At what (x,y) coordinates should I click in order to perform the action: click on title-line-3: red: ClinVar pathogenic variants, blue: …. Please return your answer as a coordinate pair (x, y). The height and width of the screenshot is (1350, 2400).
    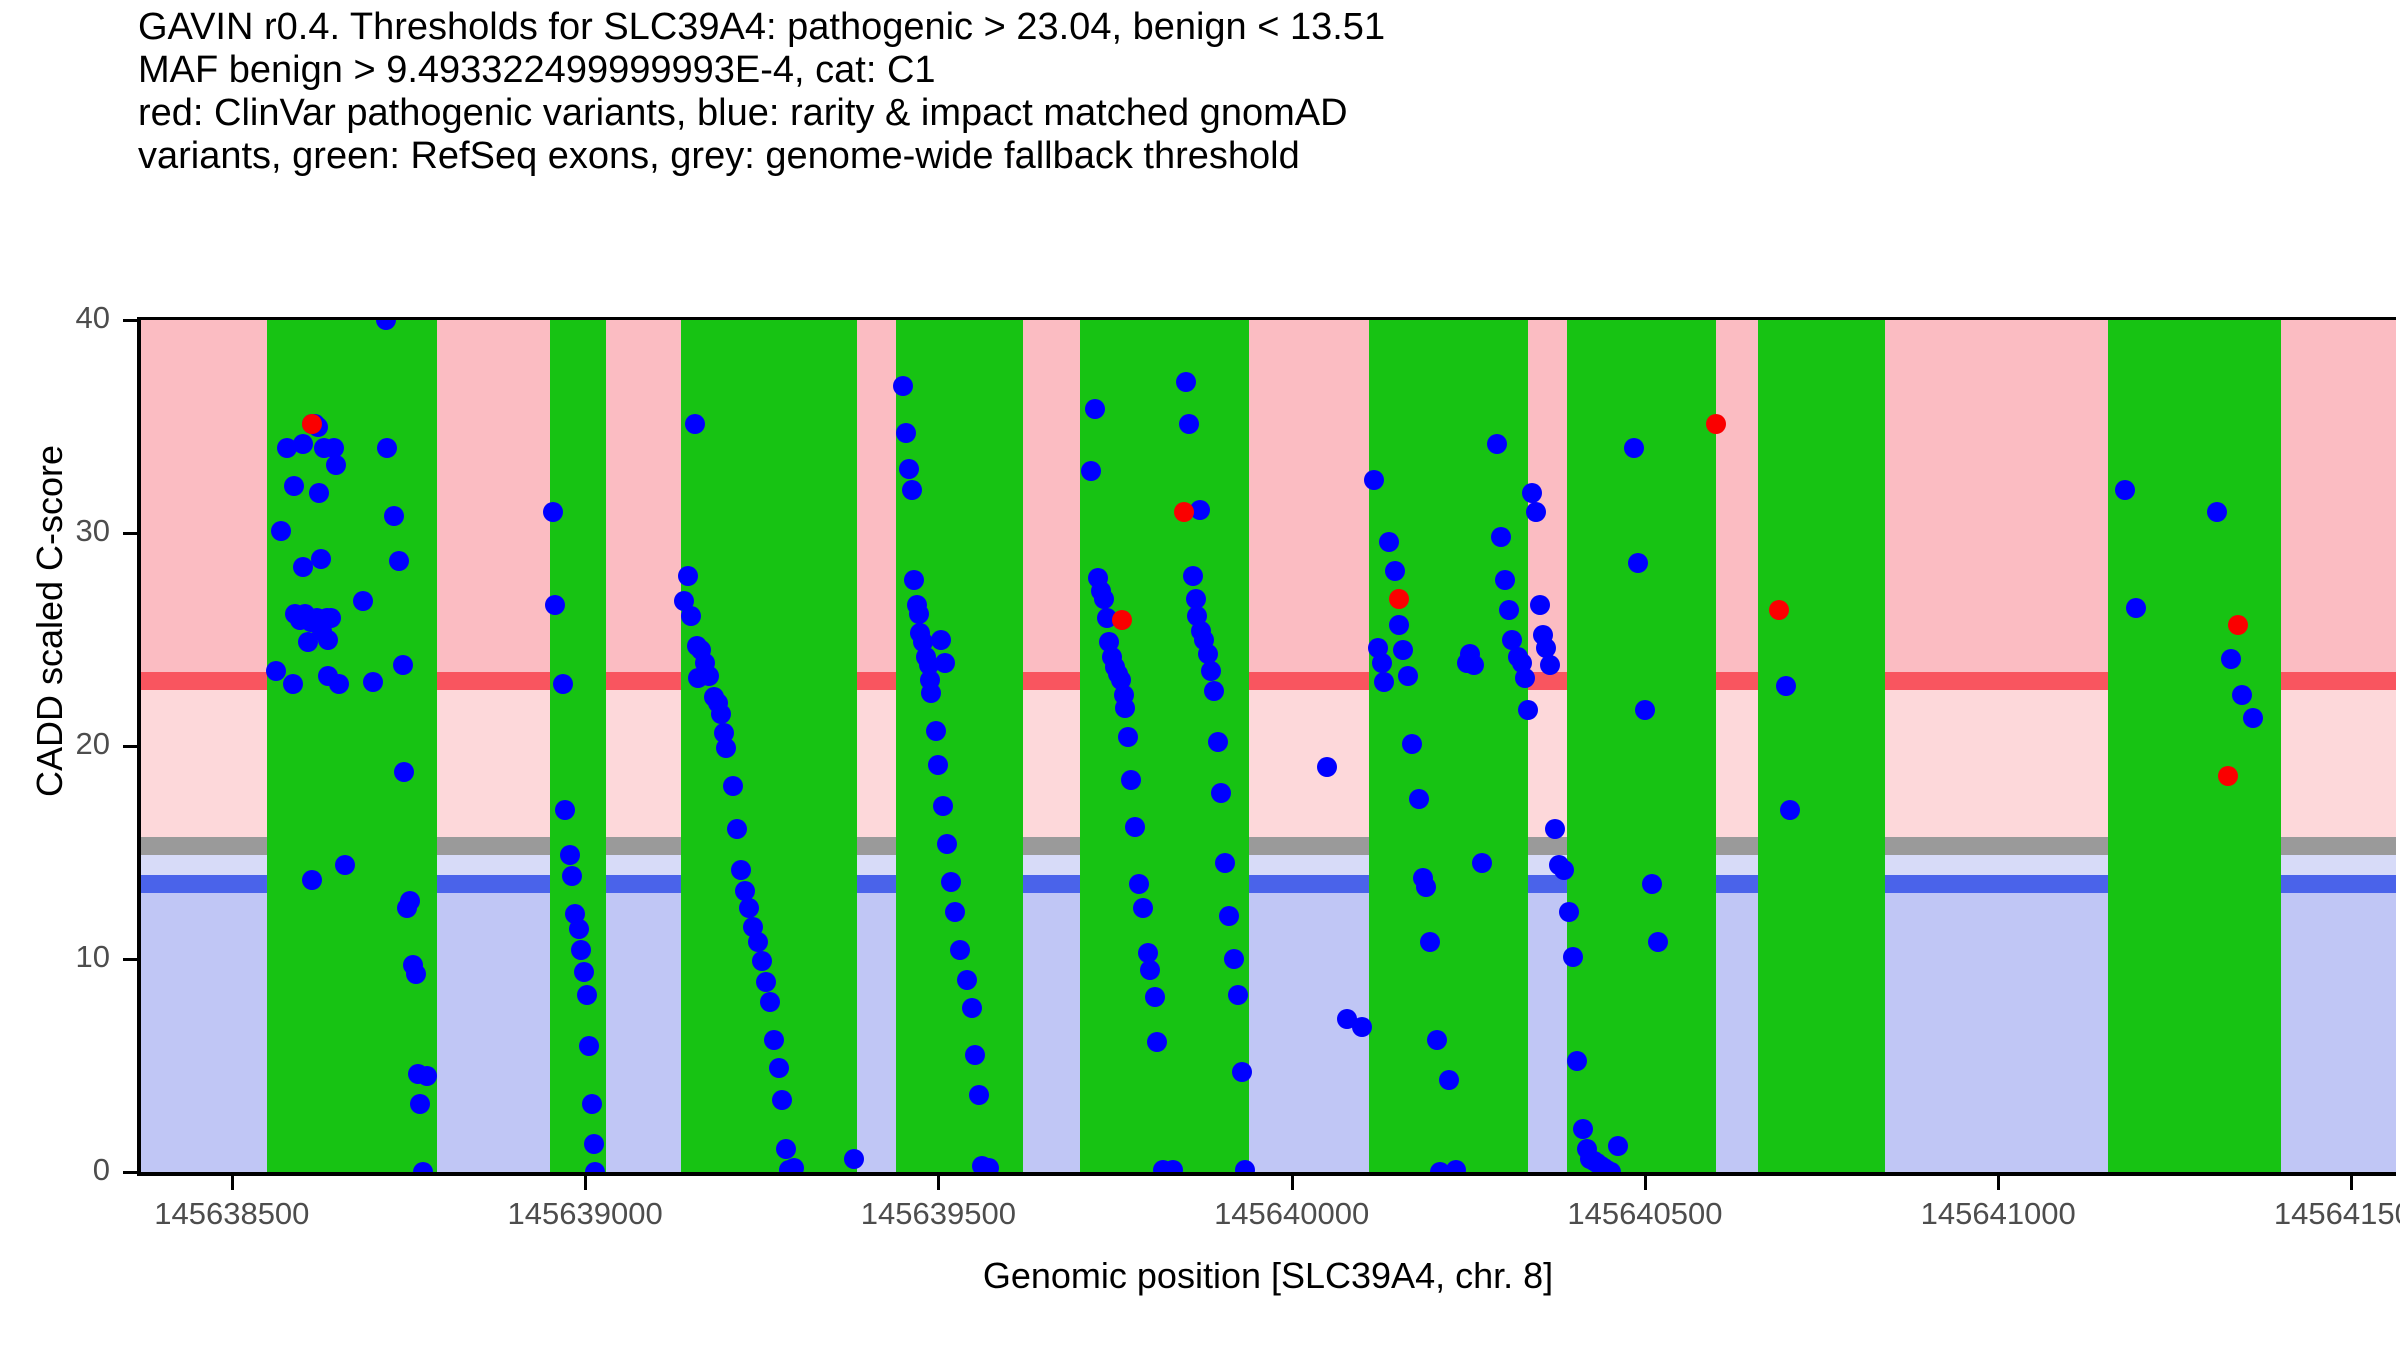
    Looking at the image, I should click on (743, 113).